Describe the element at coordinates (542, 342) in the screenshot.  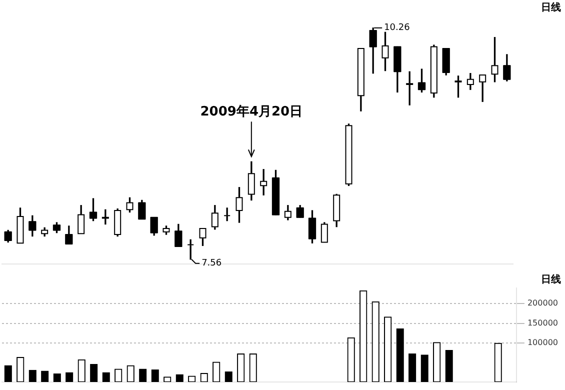
I see `y-tick-label: 100000` at that location.